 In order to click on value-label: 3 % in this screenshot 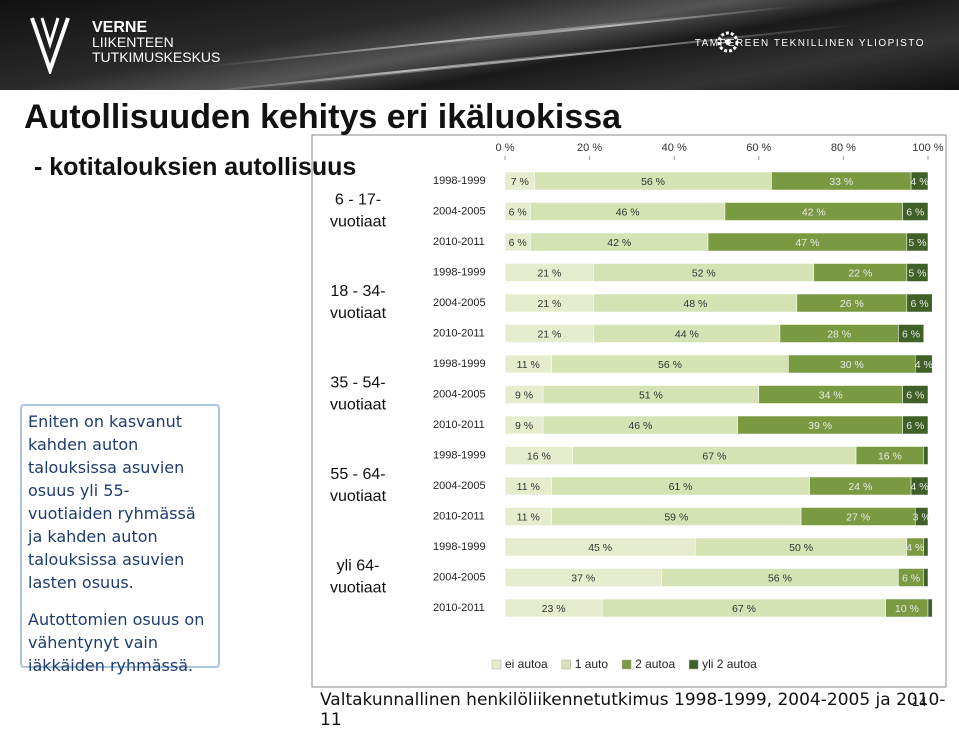, I will do `click(922, 517)`.